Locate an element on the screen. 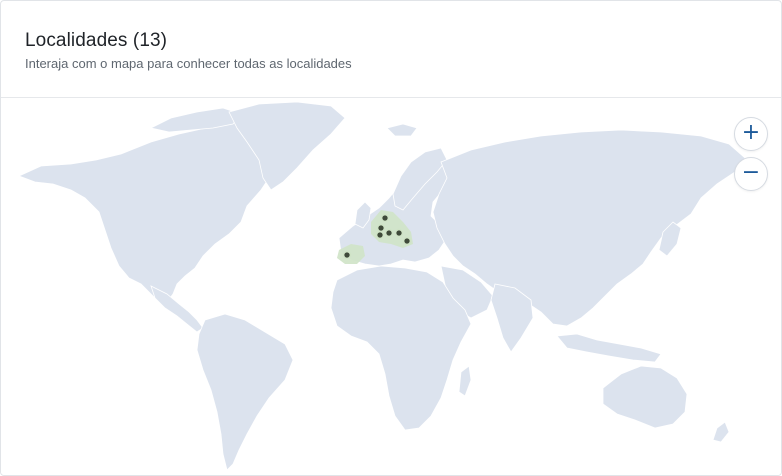 The image size is (782, 476). landmass-south-america is located at coordinates (245, 392).